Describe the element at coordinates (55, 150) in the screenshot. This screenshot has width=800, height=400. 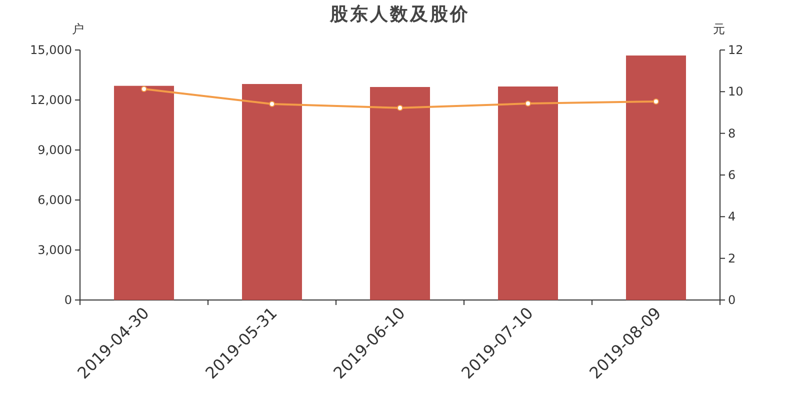
I see `y-tick-label: 9,000` at that location.